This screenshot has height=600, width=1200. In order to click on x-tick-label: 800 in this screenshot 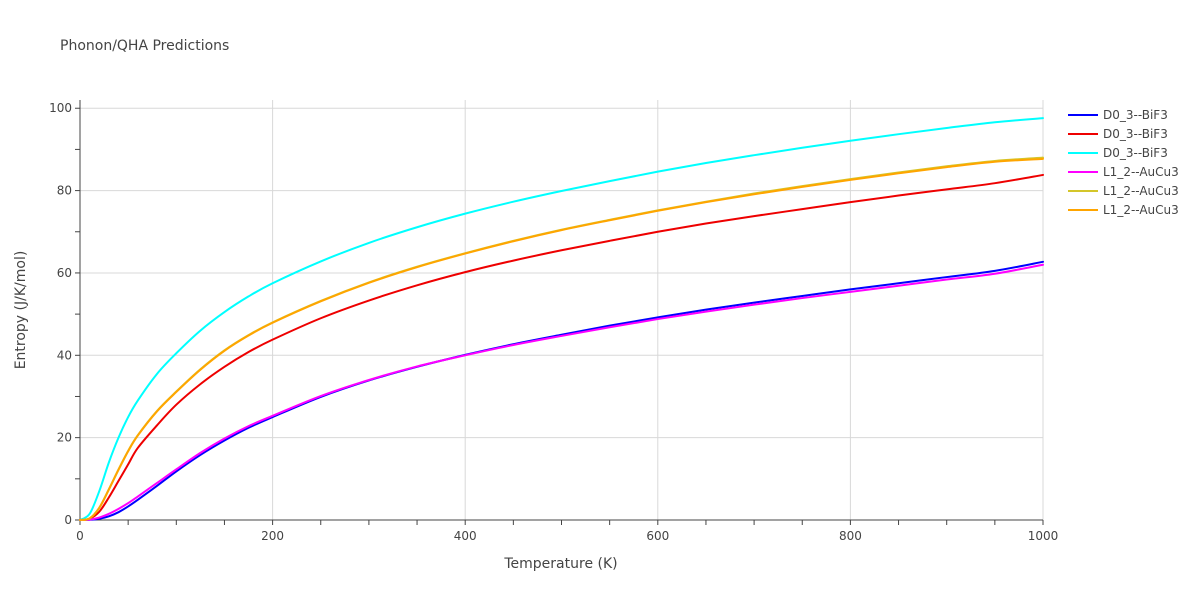, I will do `click(850, 536)`.